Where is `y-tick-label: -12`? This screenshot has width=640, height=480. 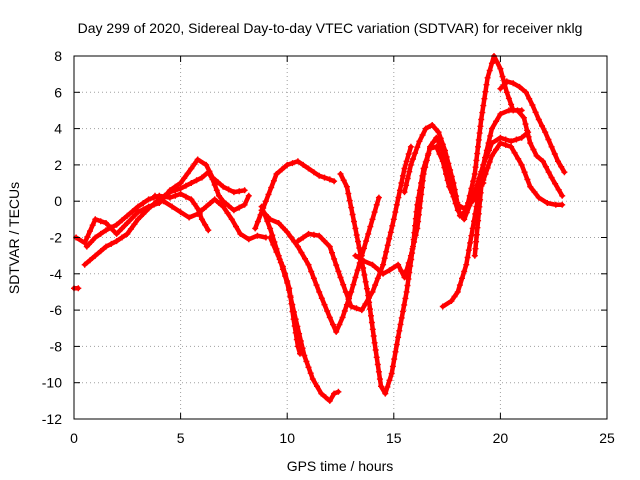
y-tick-label: -12 is located at coordinates (52, 419).